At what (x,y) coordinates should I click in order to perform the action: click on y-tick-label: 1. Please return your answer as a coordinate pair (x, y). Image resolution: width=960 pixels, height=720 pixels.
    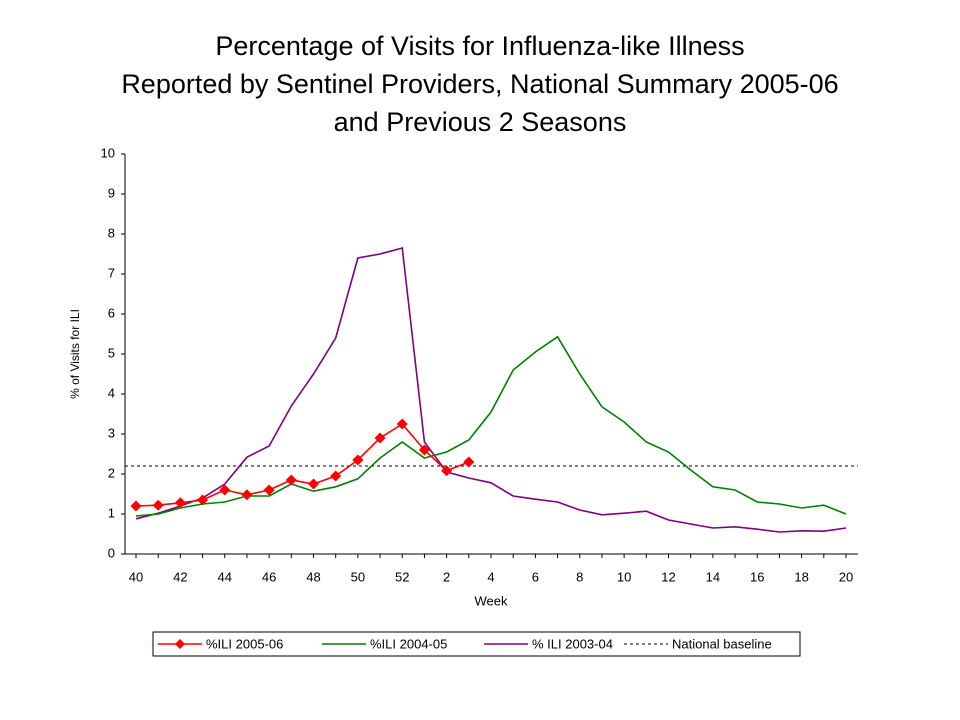
    Looking at the image, I should click on (111, 512).